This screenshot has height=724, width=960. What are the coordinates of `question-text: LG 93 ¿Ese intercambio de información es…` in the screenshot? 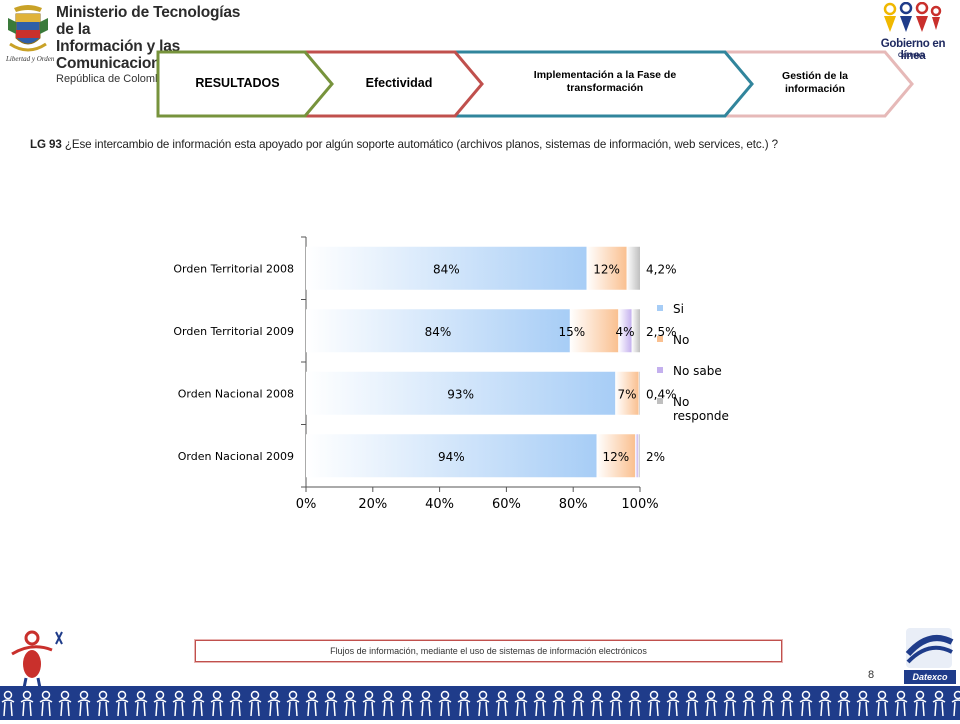 It's located at (485, 144).